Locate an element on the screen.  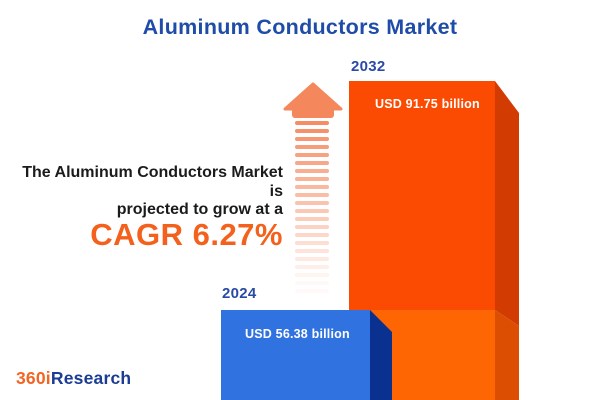
logo: 360iResearch is located at coordinates (73, 378).